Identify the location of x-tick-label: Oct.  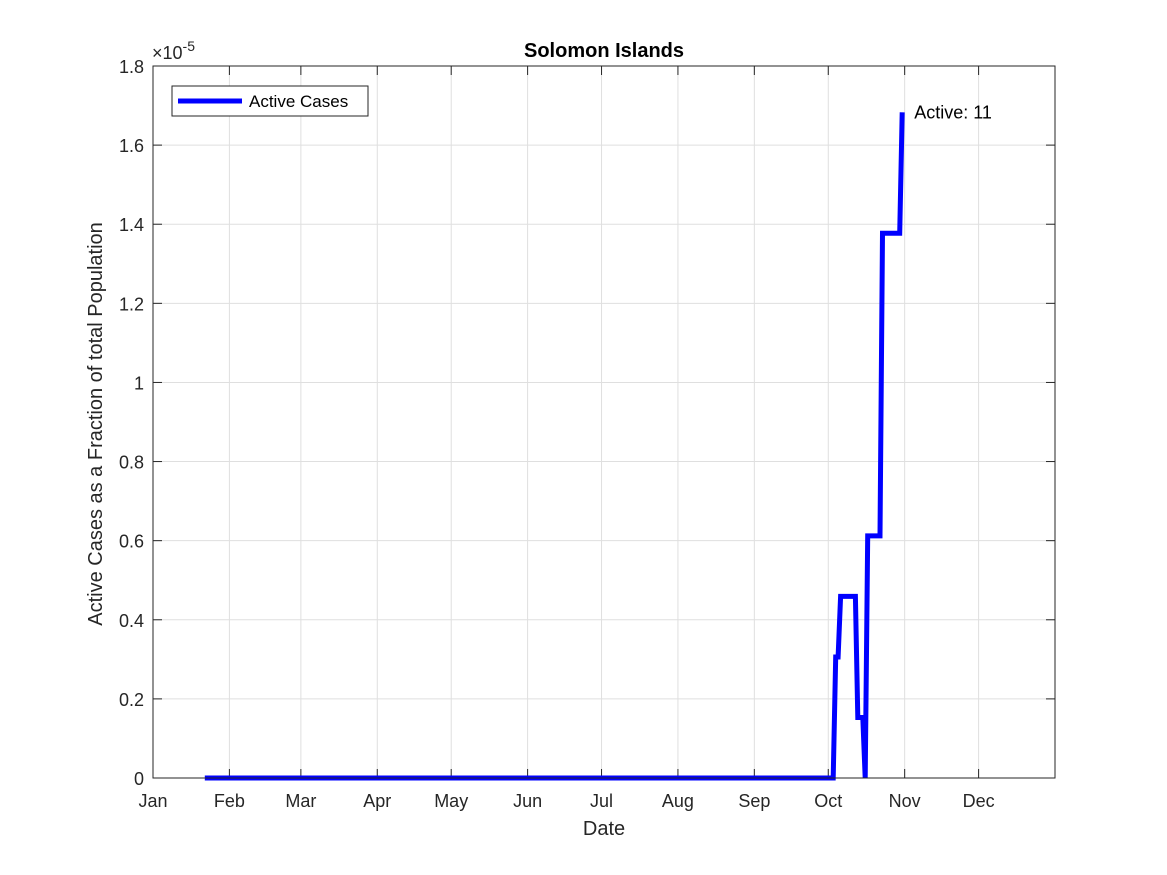
(828, 801).